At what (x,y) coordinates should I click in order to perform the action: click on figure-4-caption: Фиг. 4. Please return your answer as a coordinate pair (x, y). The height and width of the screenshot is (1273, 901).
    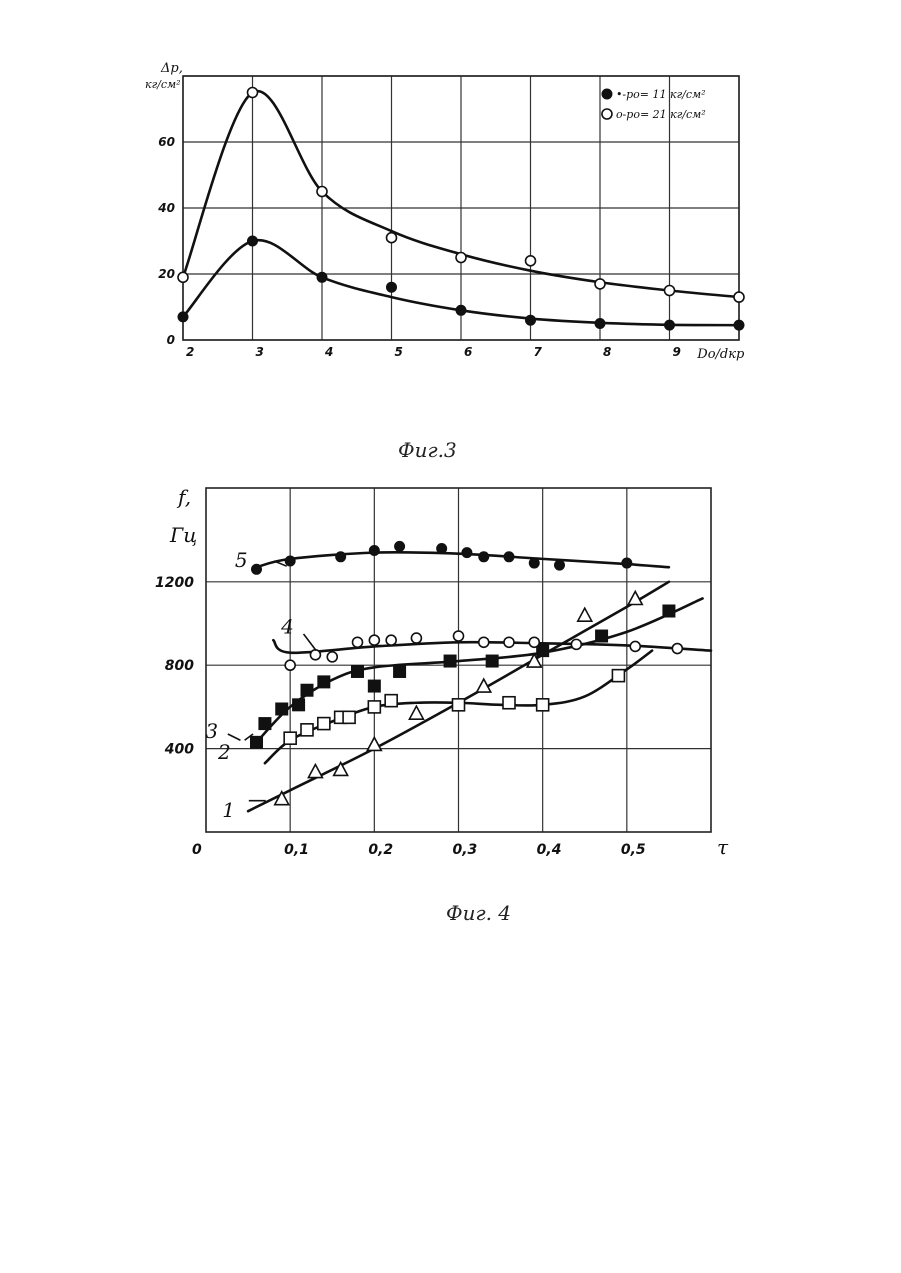
    Looking at the image, I should click on (478, 913).